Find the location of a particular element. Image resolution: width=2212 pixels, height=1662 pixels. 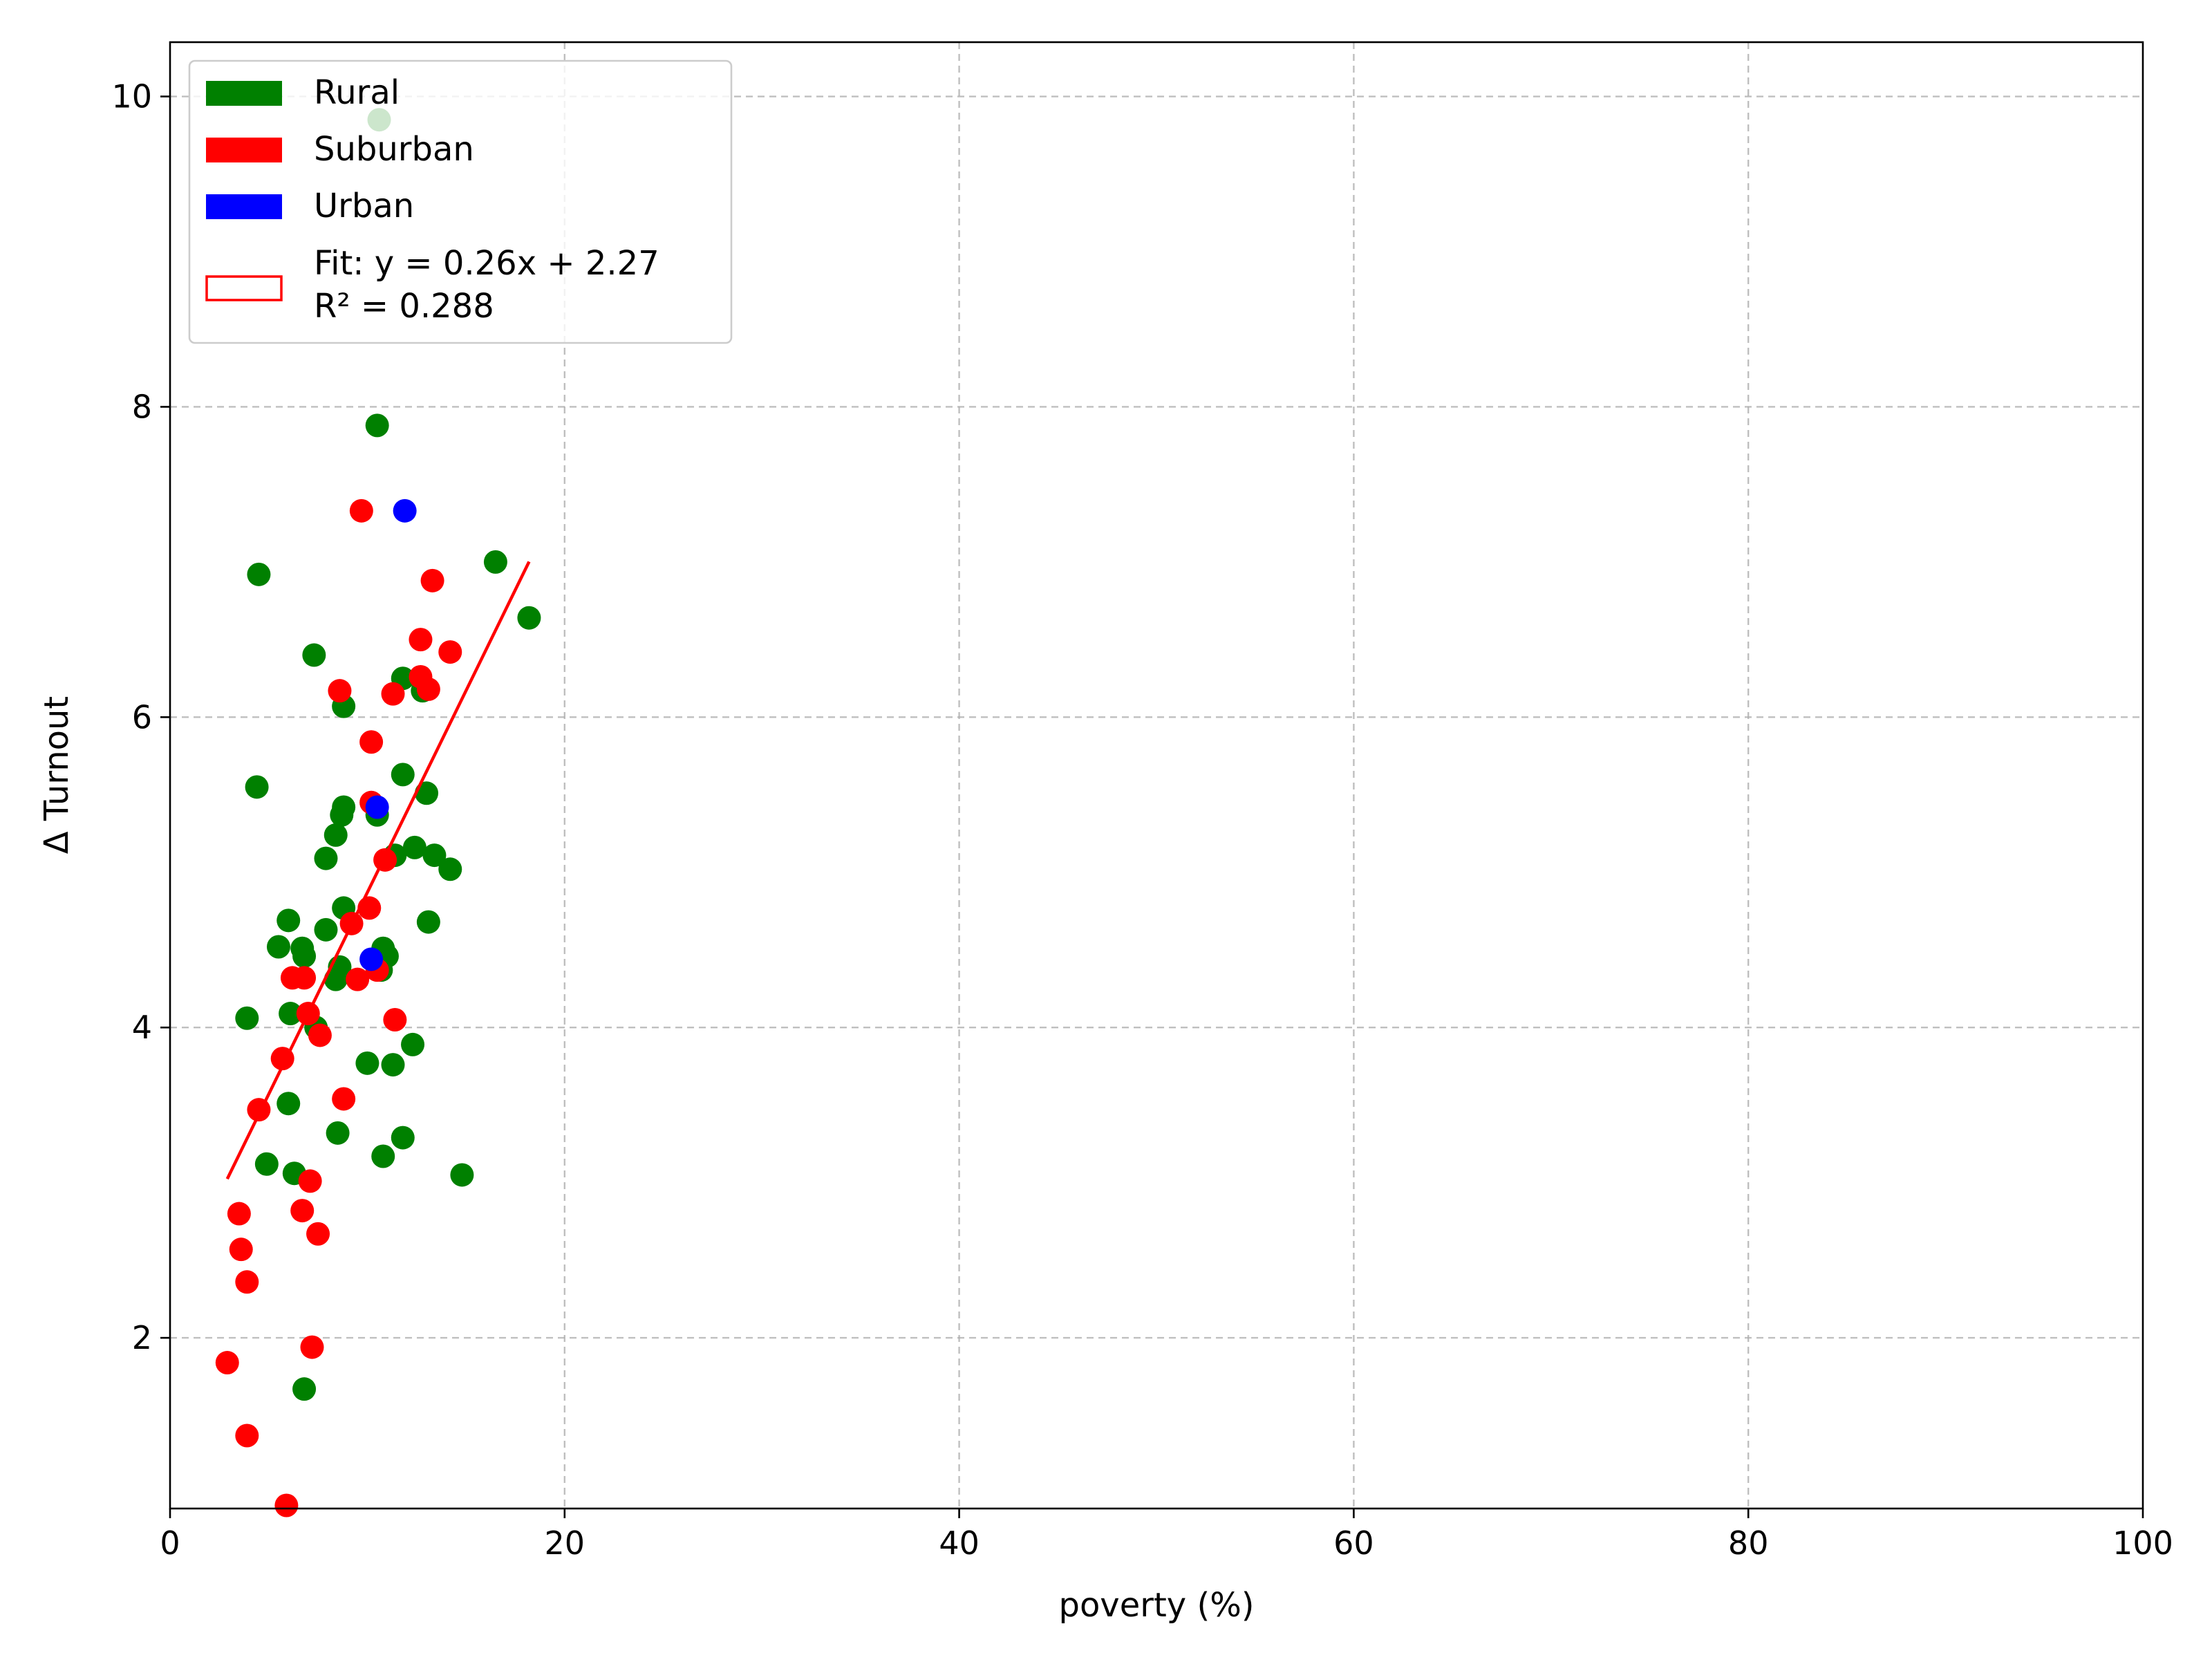

data-points is located at coordinates (378, 813).